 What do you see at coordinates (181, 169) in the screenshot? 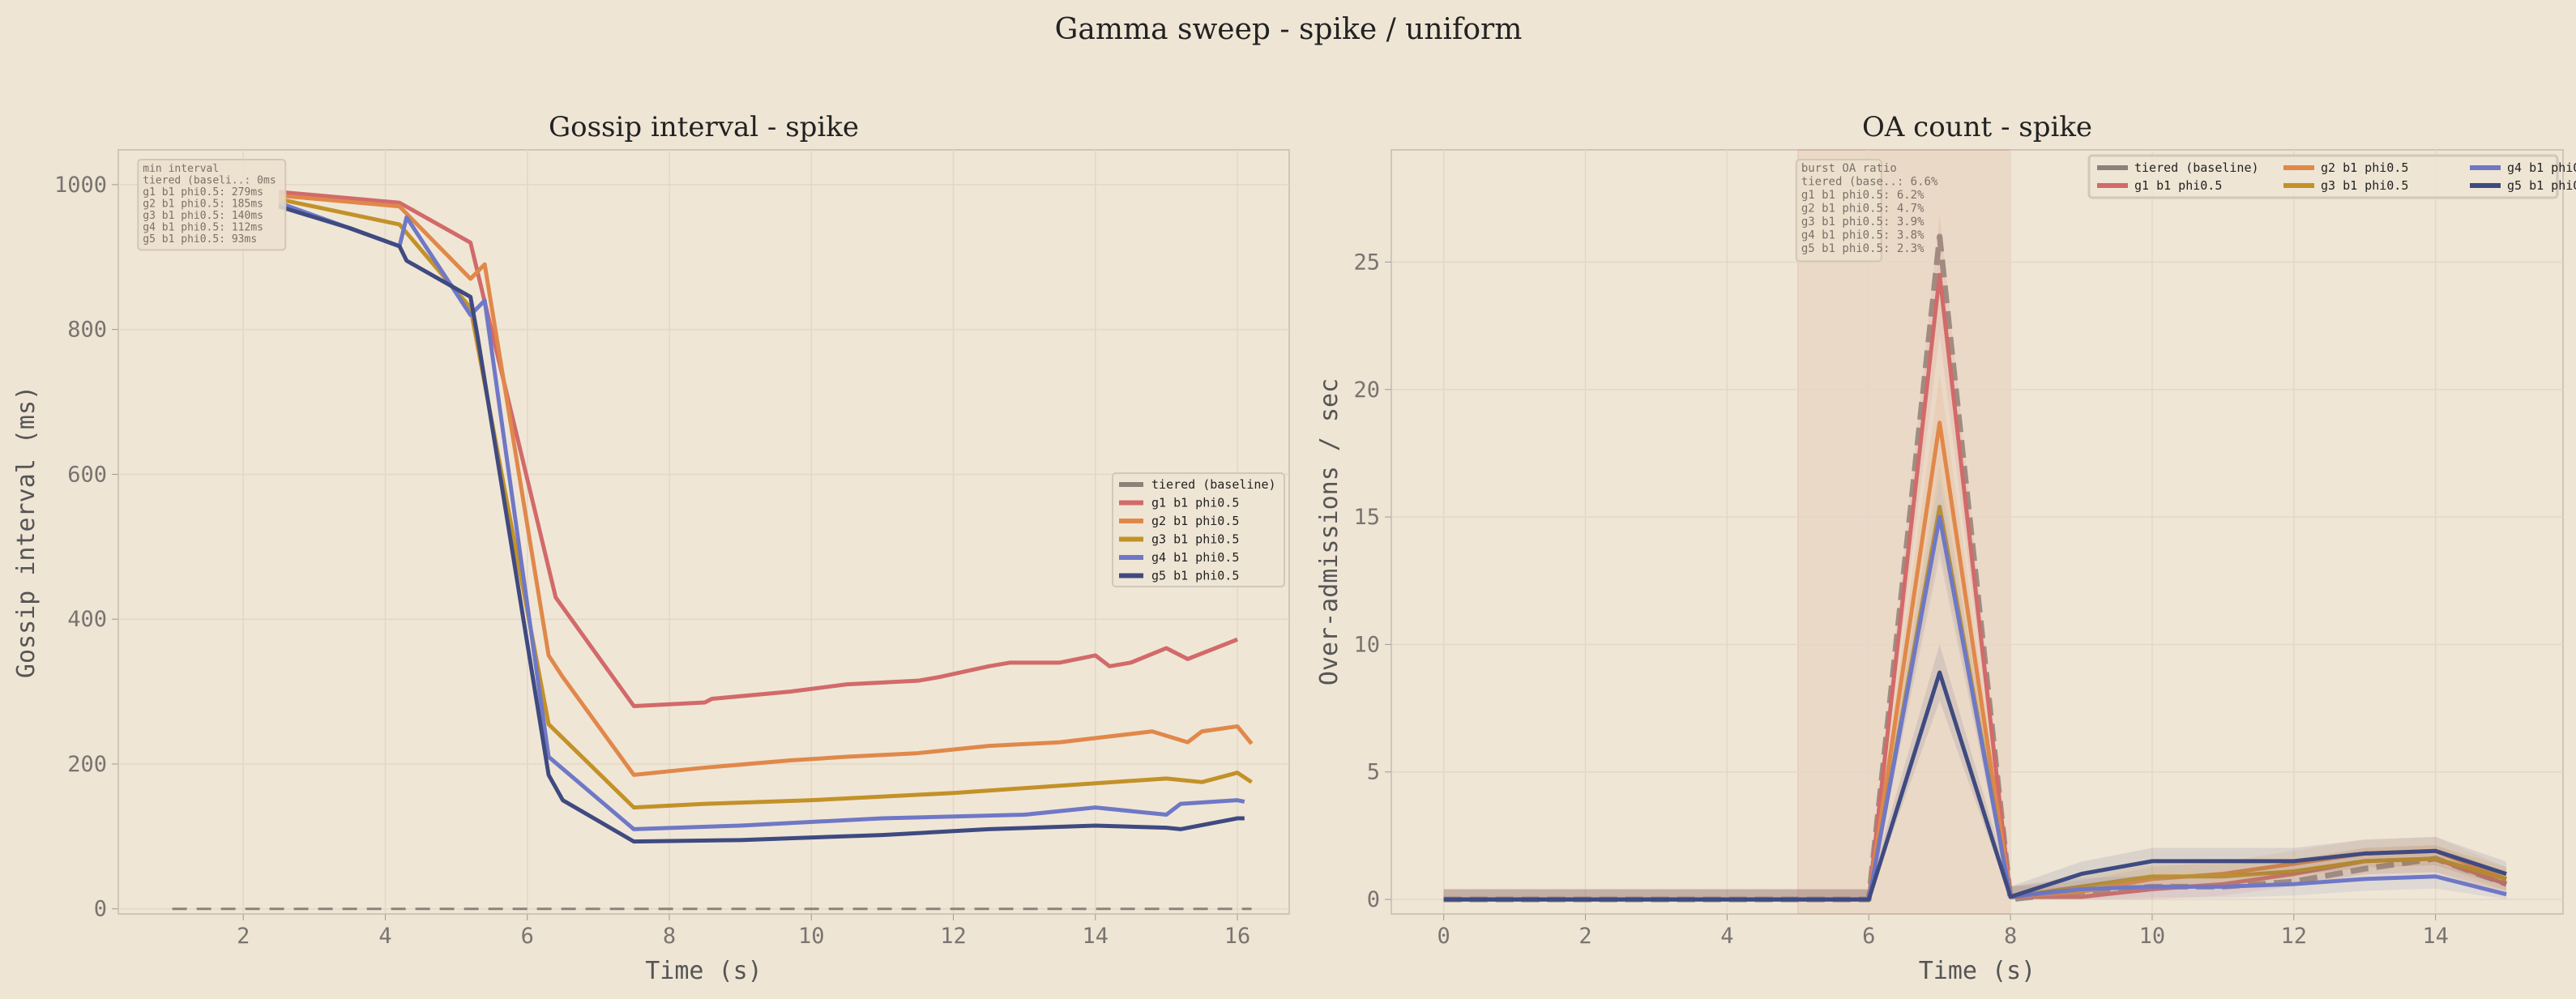
I see `annotation-line: min interval` at bounding box center [181, 169].